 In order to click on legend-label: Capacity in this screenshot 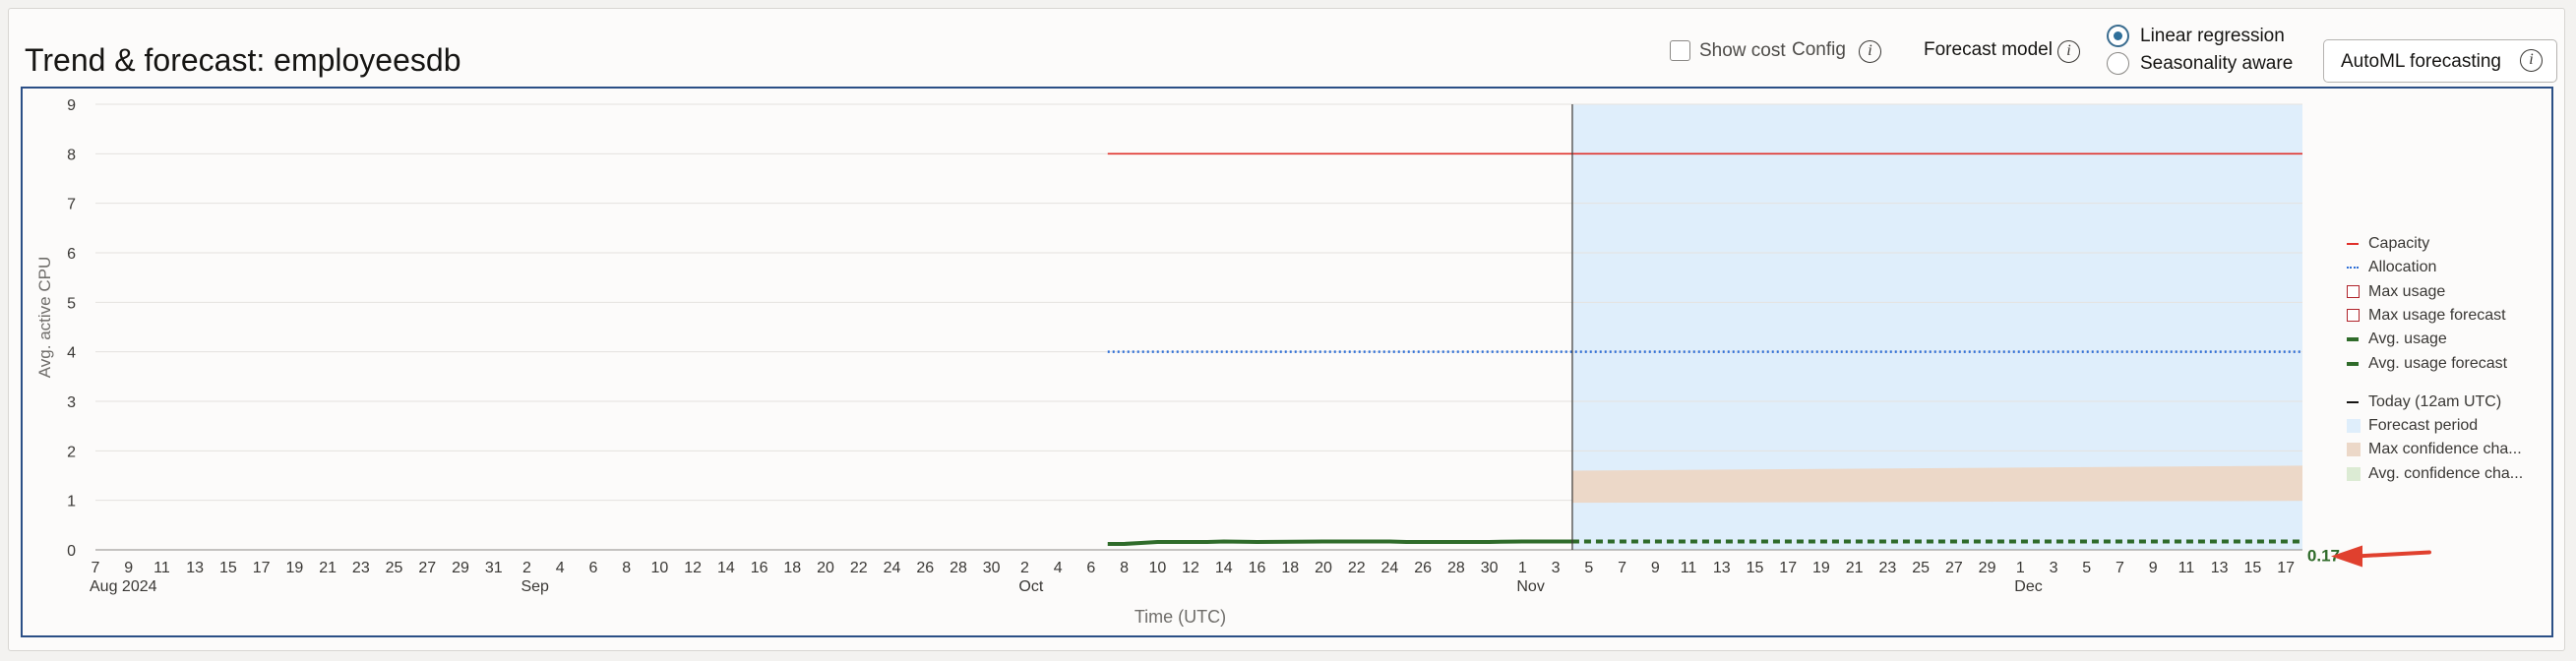, I will do `click(2399, 243)`.